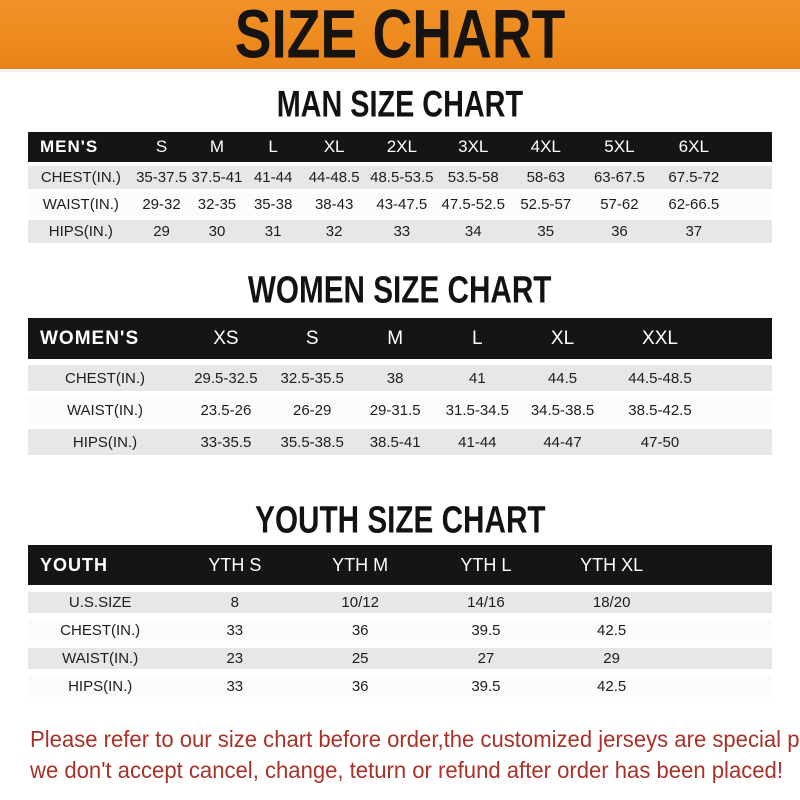  I want to click on men-value-cell-2-0: 29, so click(161, 231).